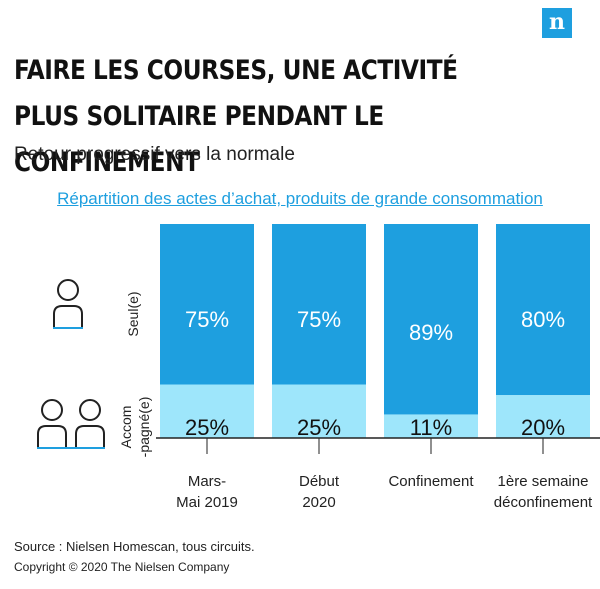  What do you see at coordinates (543, 319) in the screenshot?
I see `data-label-alone: 80%` at bounding box center [543, 319].